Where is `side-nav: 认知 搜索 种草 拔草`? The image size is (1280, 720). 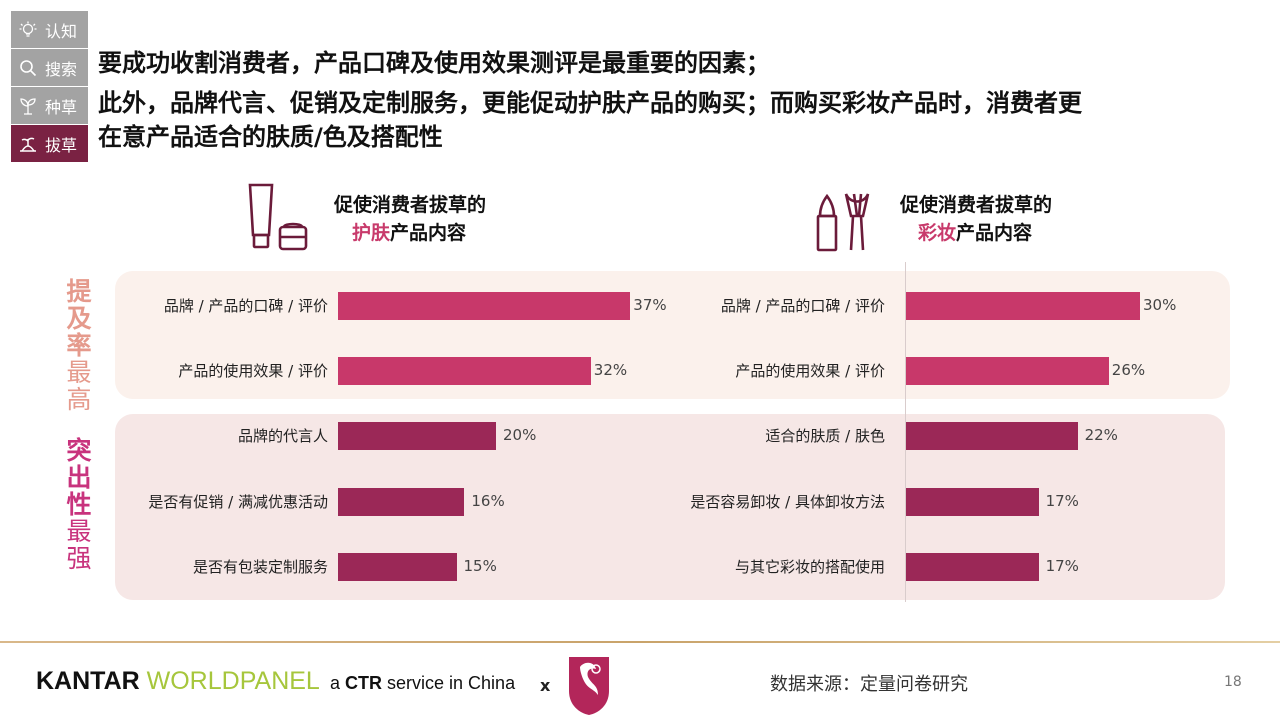
side-nav: 认知 搜索 种草 拔草 is located at coordinates (49, 87).